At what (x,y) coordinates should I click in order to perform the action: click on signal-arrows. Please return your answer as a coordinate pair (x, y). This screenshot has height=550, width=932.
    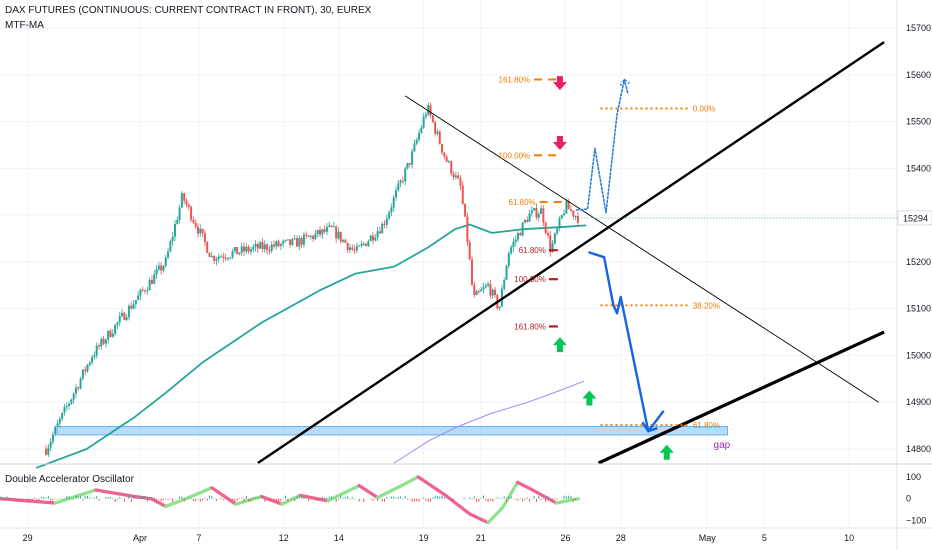
    Looking at the image, I should click on (613, 268).